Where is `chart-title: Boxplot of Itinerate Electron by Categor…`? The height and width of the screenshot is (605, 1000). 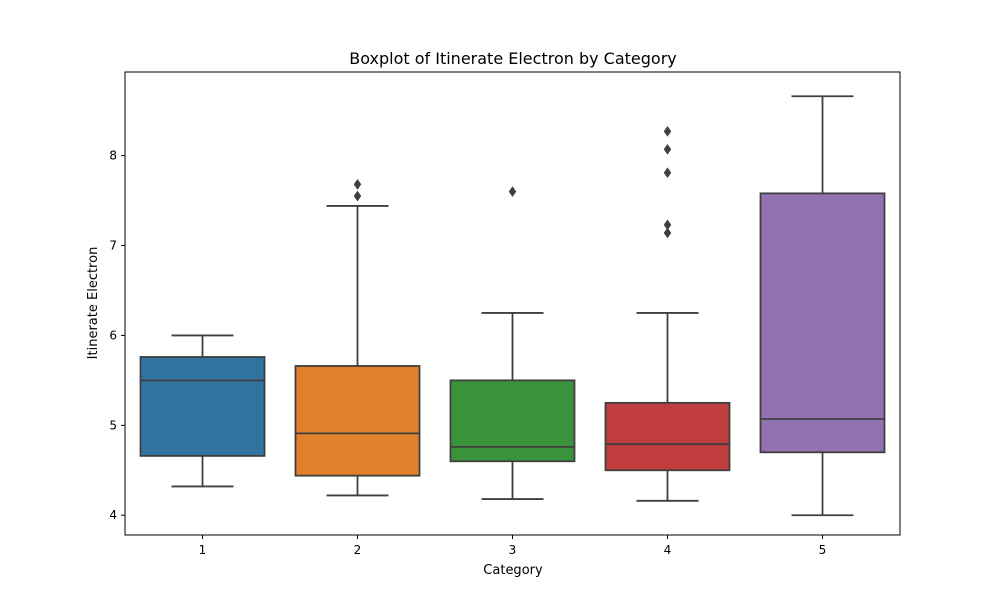
chart-title: Boxplot of Itinerate Electron by Categor… is located at coordinates (513, 58).